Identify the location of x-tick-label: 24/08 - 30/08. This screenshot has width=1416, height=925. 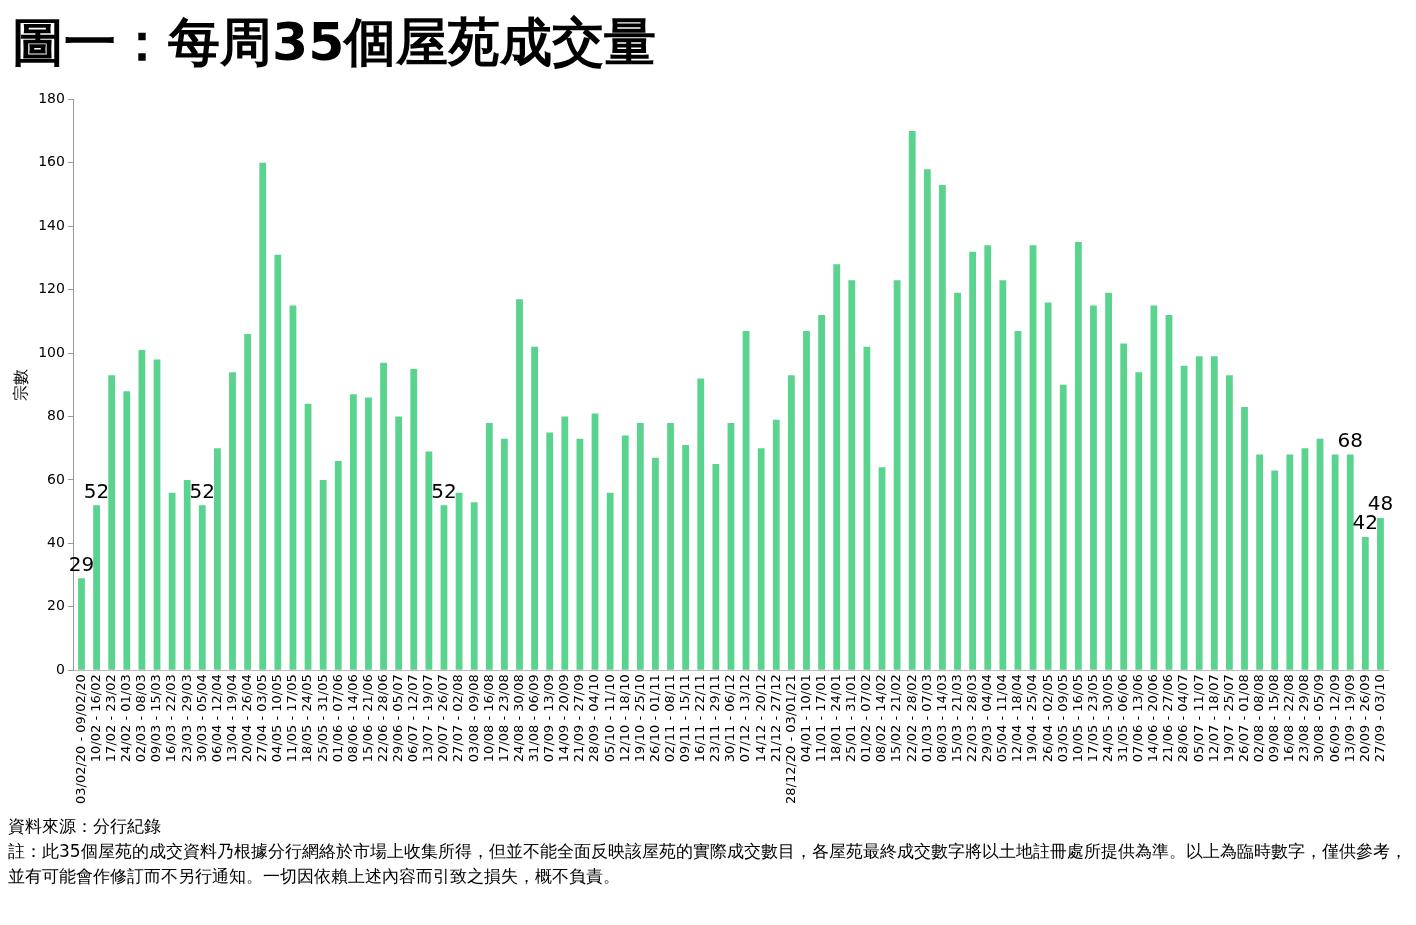
(518, 718).